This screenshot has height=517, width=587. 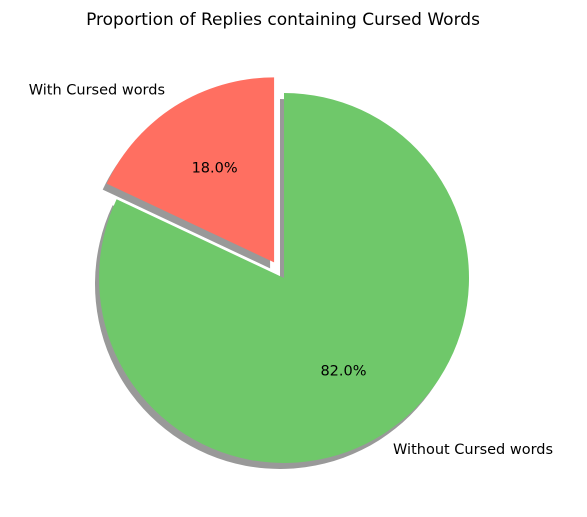 What do you see at coordinates (97, 91) in the screenshot?
I see `slice-label-with-cursed-words: With Cursed words` at bounding box center [97, 91].